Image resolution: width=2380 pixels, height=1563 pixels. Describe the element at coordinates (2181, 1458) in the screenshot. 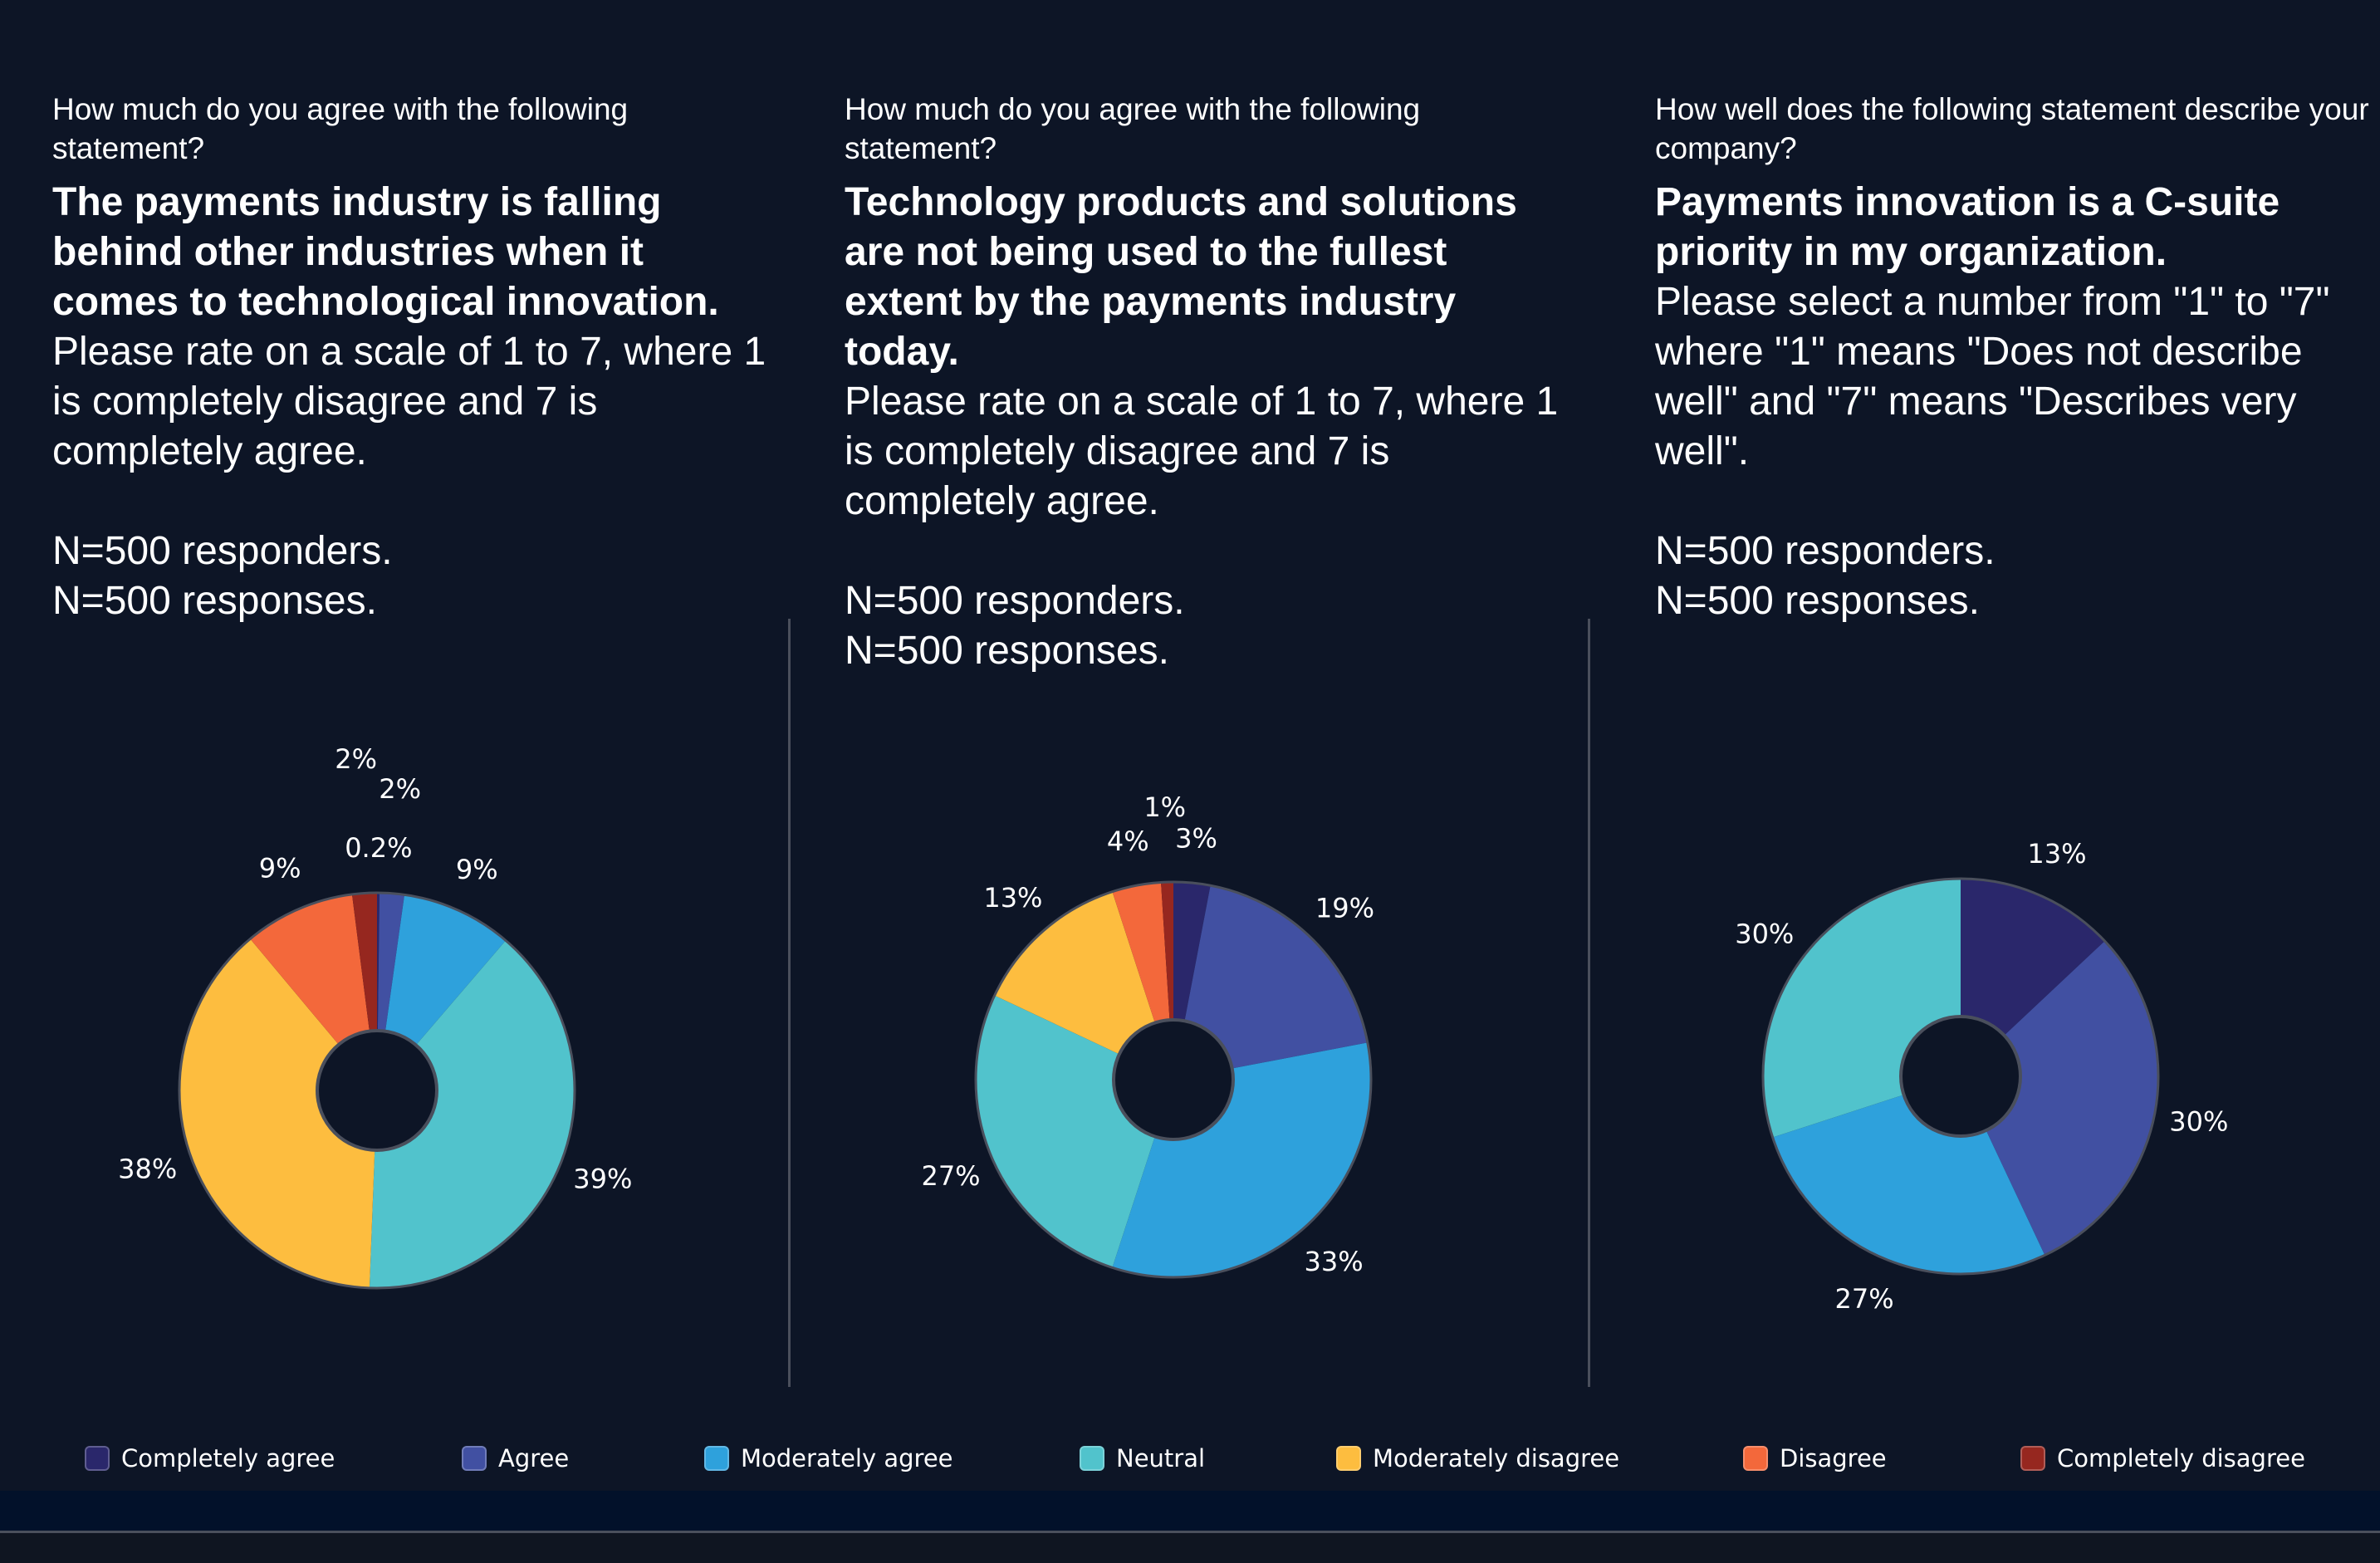

I see `legend-label: Completely disagree` at that location.